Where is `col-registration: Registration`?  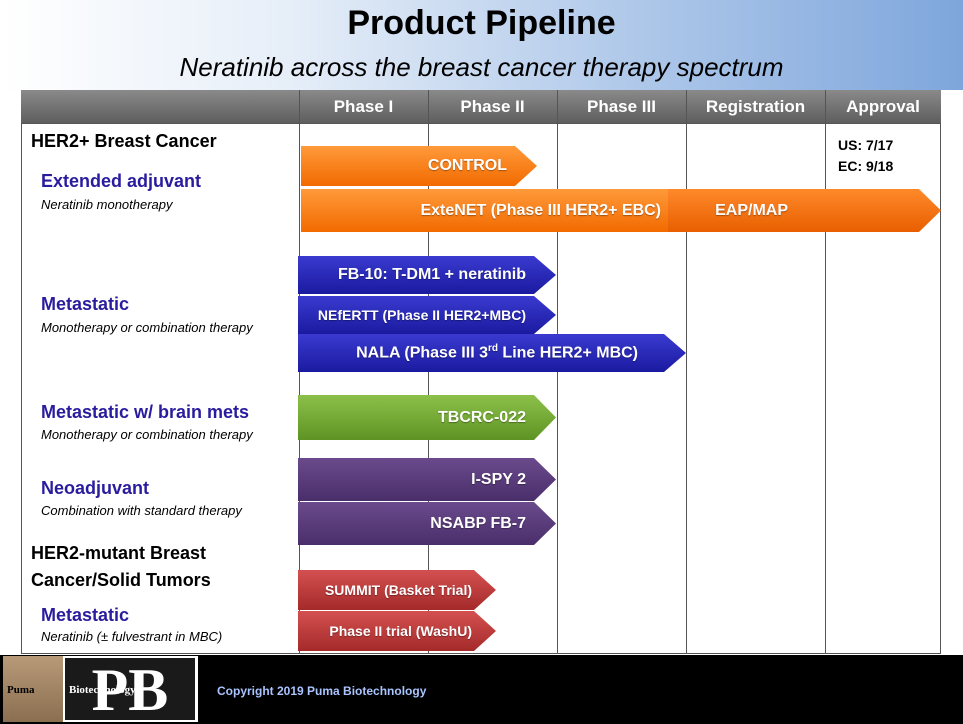
col-registration: Registration is located at coordinates (755, 106).